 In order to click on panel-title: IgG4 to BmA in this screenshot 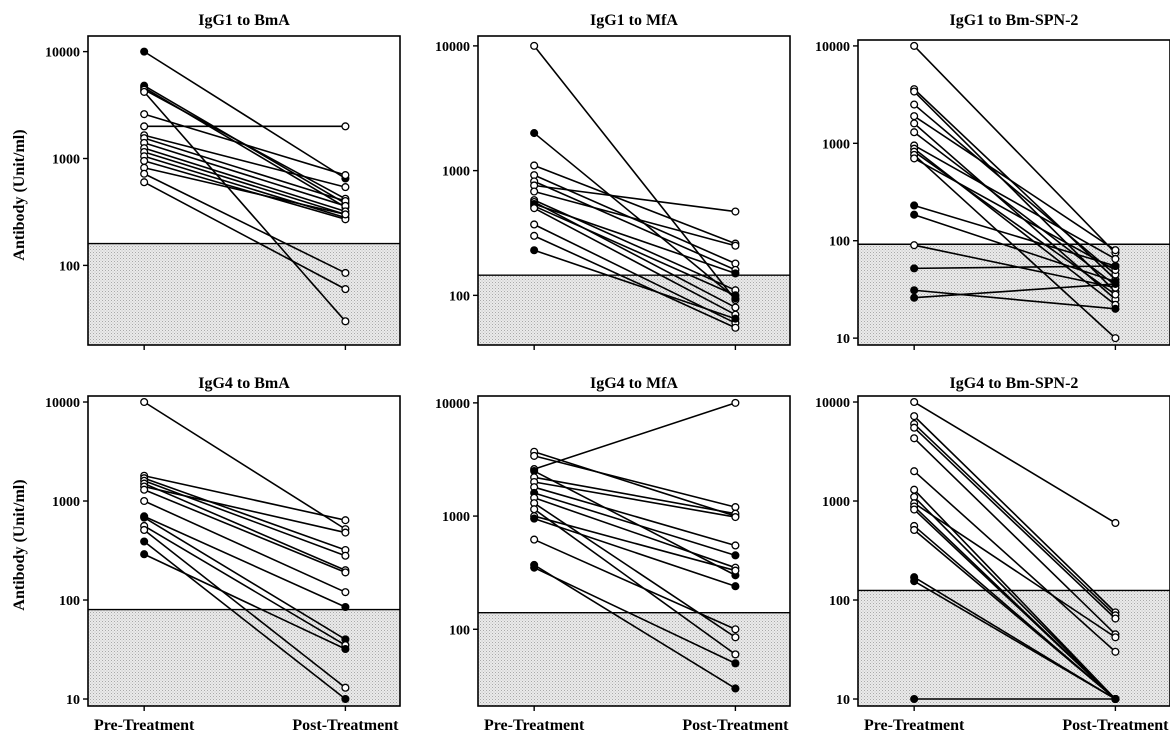, I will do `click(244, 383)`.